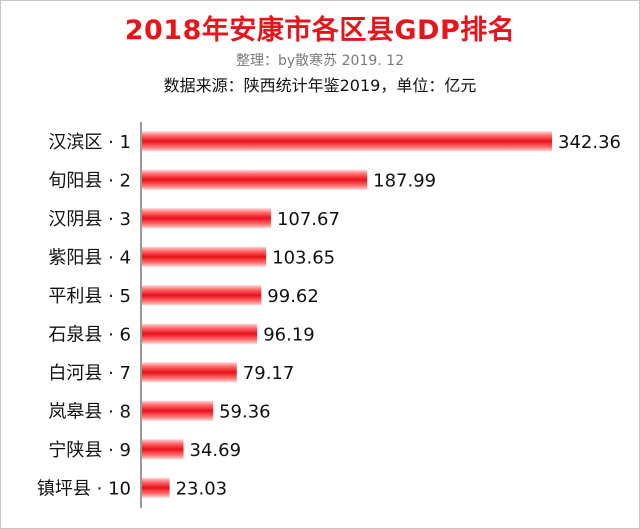 The image size is (640, 529). Describe the element at coordinates (216, 450) in the screenshot. I see `value-label: 34.69` at that location.